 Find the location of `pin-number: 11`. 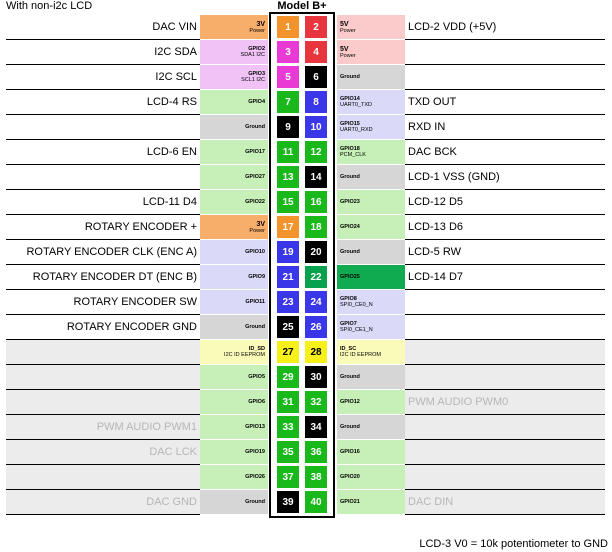

pin-number: 11 is located at coordinates (288, 152).